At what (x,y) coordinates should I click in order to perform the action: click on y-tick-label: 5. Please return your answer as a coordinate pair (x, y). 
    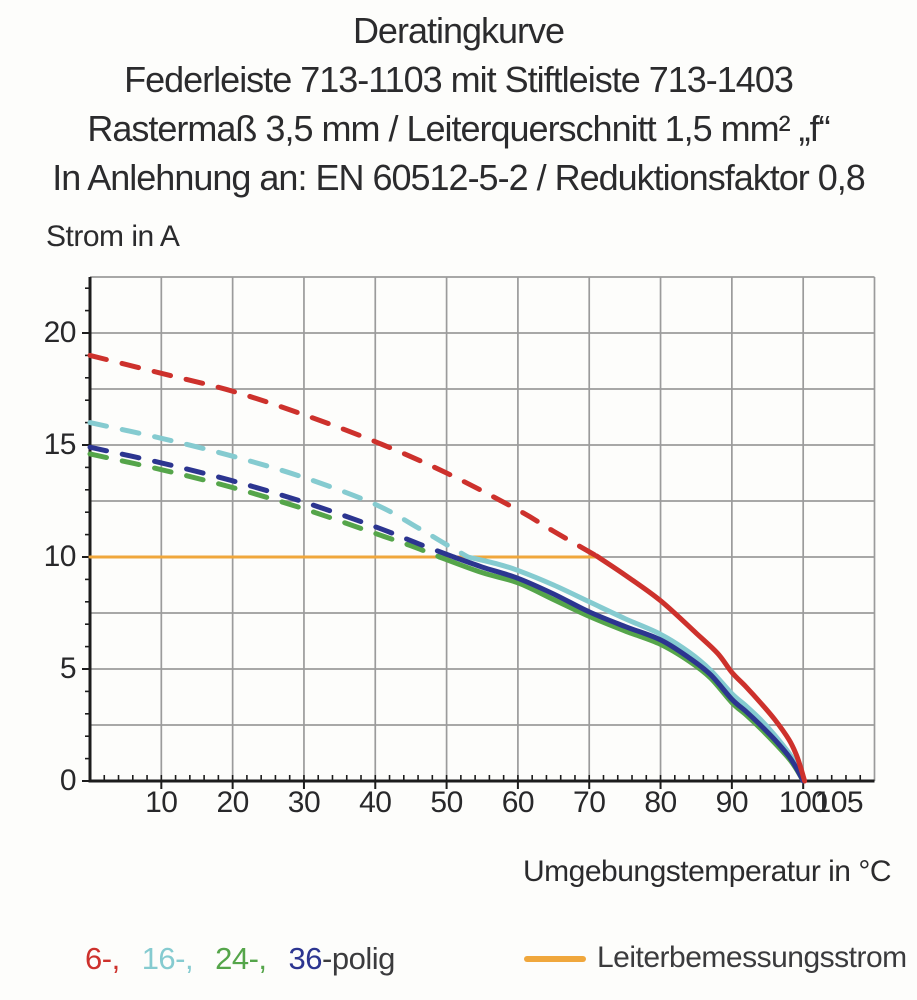
    Looking at the image, I should click on (68, 668).